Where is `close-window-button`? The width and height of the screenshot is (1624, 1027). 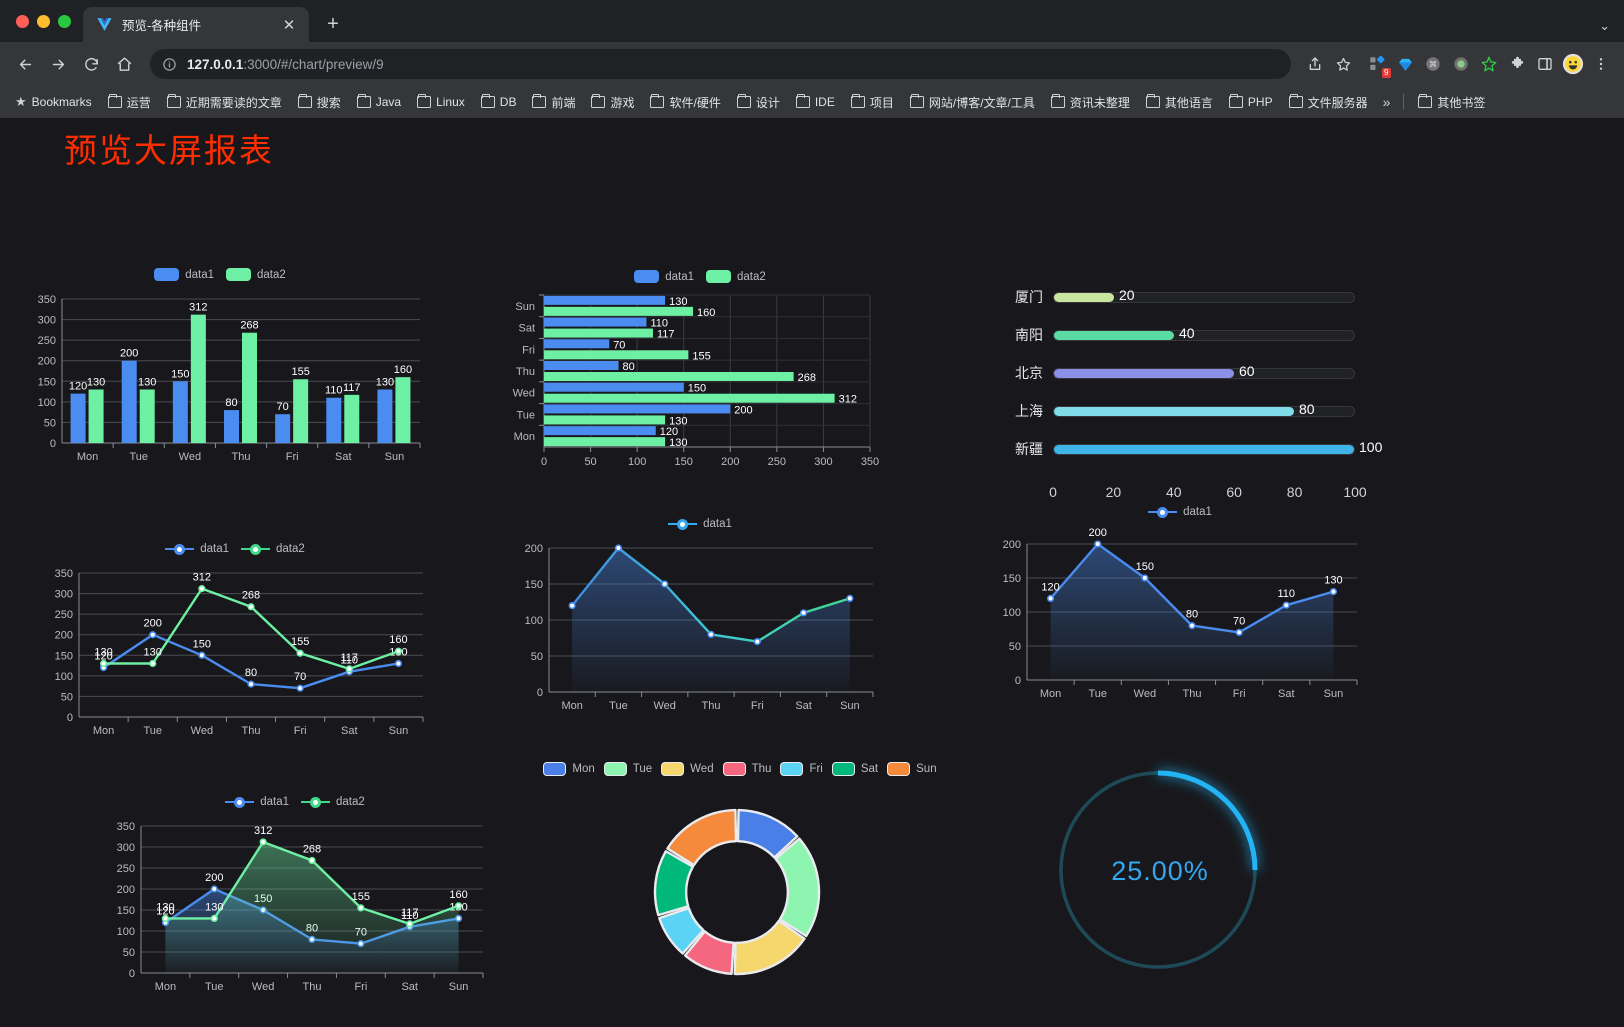
close-window-button is located at coordinates (22, 21).